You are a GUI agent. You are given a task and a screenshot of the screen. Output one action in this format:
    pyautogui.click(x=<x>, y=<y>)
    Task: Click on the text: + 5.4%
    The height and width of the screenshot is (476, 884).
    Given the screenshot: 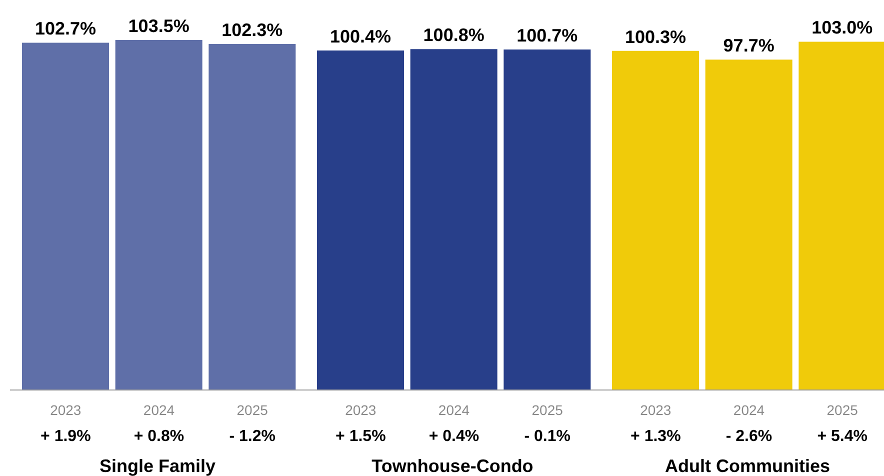 What is the action you would take?
    pyautogui.click(x=842, y=436)
    